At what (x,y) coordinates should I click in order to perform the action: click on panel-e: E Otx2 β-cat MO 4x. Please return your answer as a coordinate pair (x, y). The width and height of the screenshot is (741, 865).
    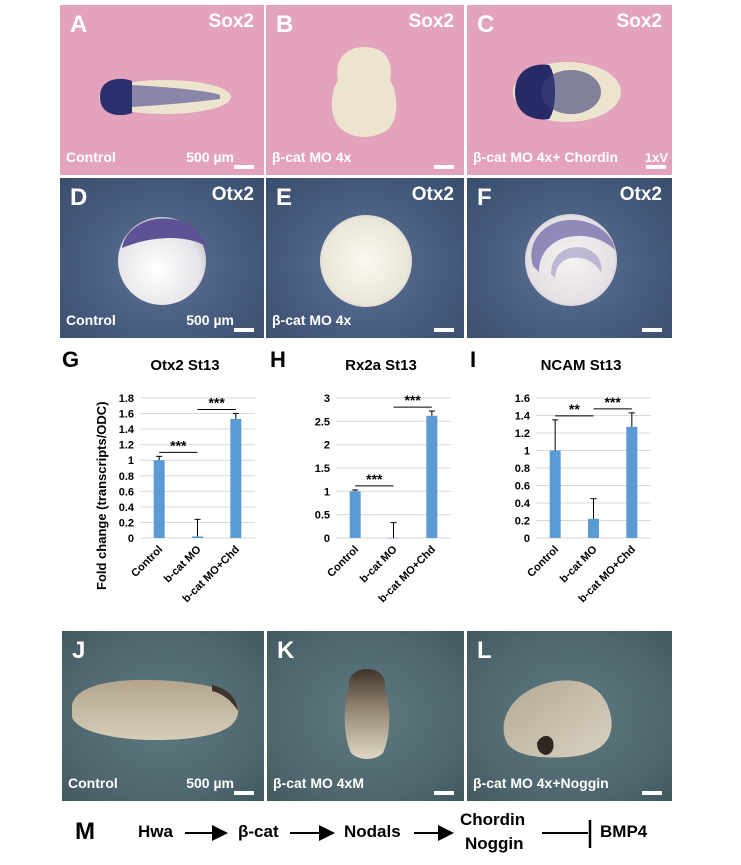
    Looking at the image, I should click on (365, 258).